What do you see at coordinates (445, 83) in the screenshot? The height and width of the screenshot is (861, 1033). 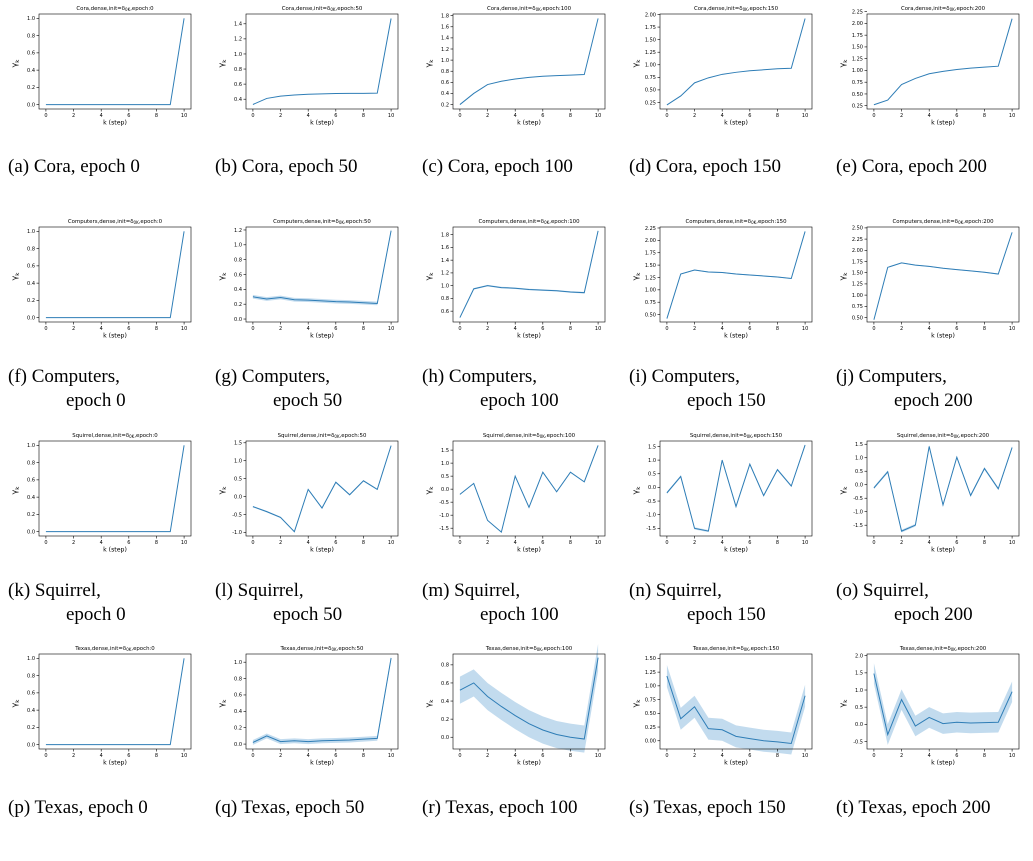 I see `y-tick-label: 0.6` at bounding box center [445, 83].